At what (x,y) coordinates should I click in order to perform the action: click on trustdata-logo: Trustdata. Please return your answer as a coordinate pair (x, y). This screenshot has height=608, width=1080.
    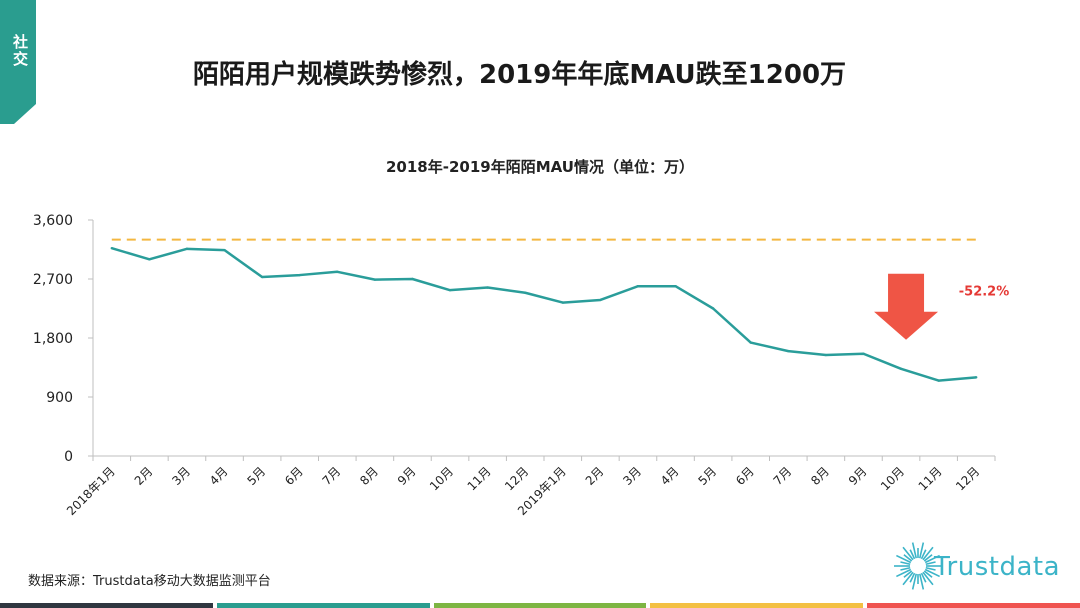
    Looking at the image, I should click on (982, 566).